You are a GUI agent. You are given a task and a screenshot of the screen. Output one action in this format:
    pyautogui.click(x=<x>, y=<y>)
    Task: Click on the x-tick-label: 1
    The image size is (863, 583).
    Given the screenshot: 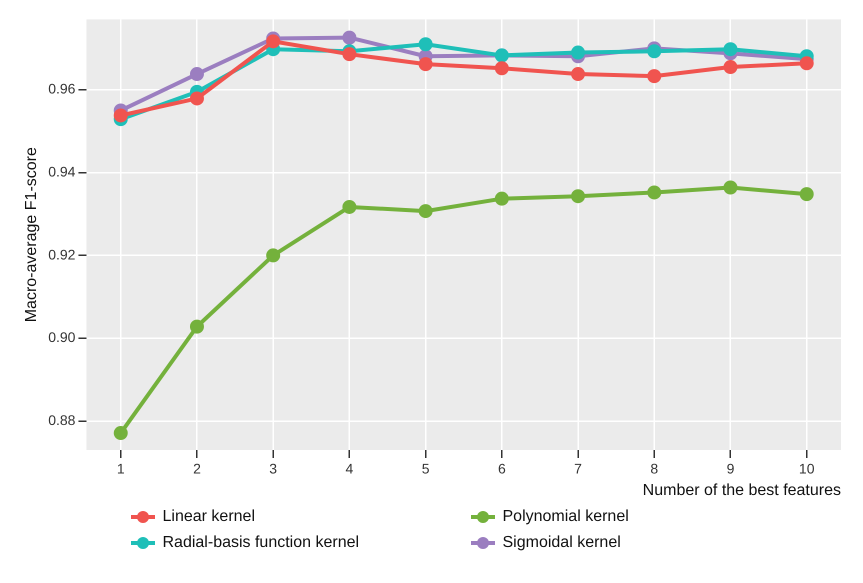 What is the action you would take?
    pyautogui.click(x=120, y=468)
    